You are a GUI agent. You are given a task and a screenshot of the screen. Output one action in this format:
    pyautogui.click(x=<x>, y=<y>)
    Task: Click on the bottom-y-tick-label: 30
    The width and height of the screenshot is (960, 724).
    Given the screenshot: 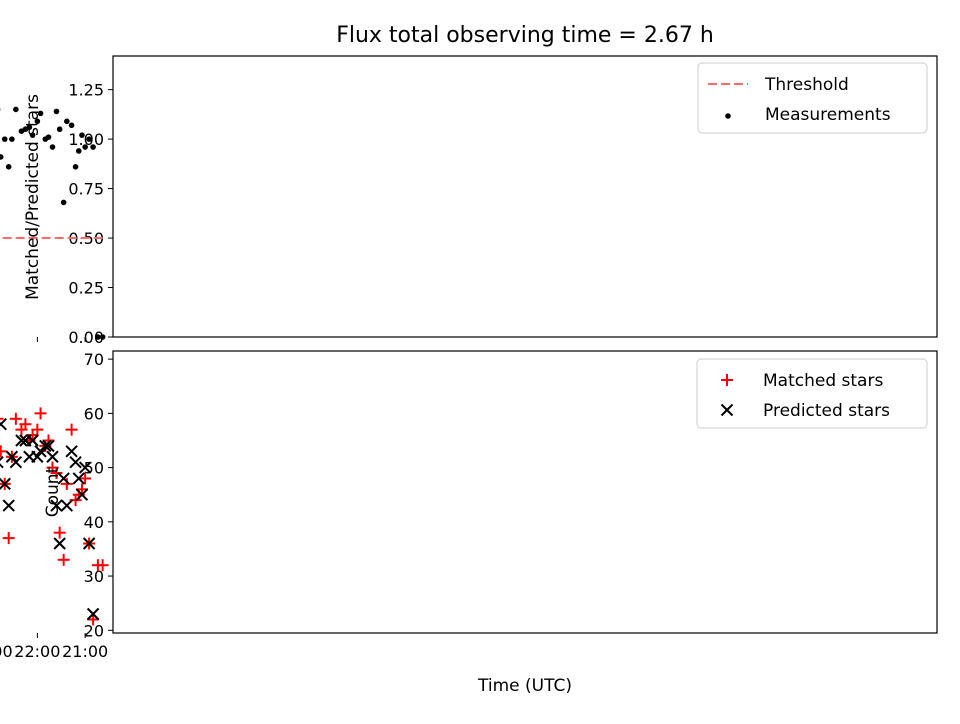 What is the action you would take?
    pyautogui.click(x=94, y=576)
    